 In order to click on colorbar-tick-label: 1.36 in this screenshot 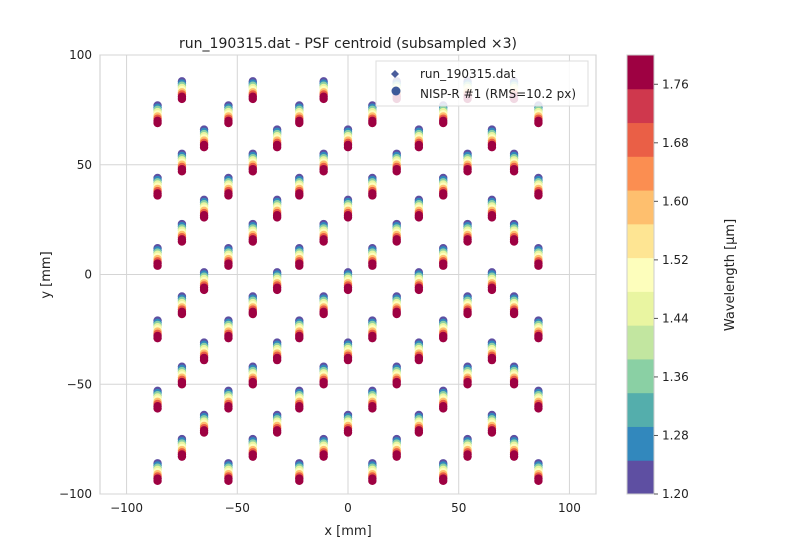, I will do `click(675, 377)`.